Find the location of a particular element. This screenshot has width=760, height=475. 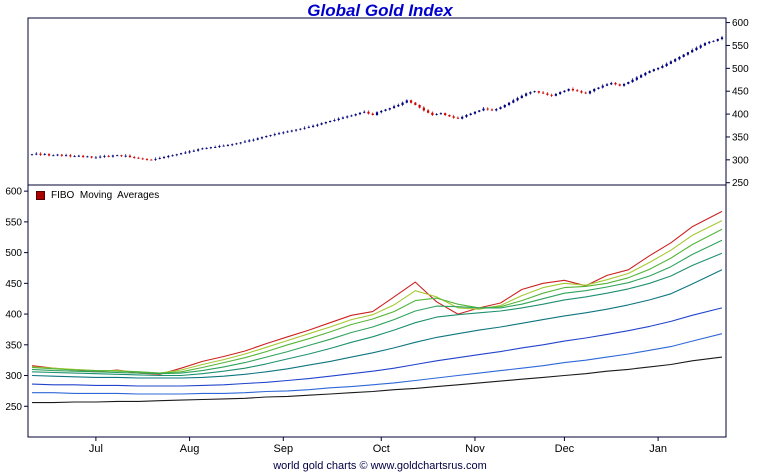

page-title: Global Gold Index is located at coordinates (380, 10).